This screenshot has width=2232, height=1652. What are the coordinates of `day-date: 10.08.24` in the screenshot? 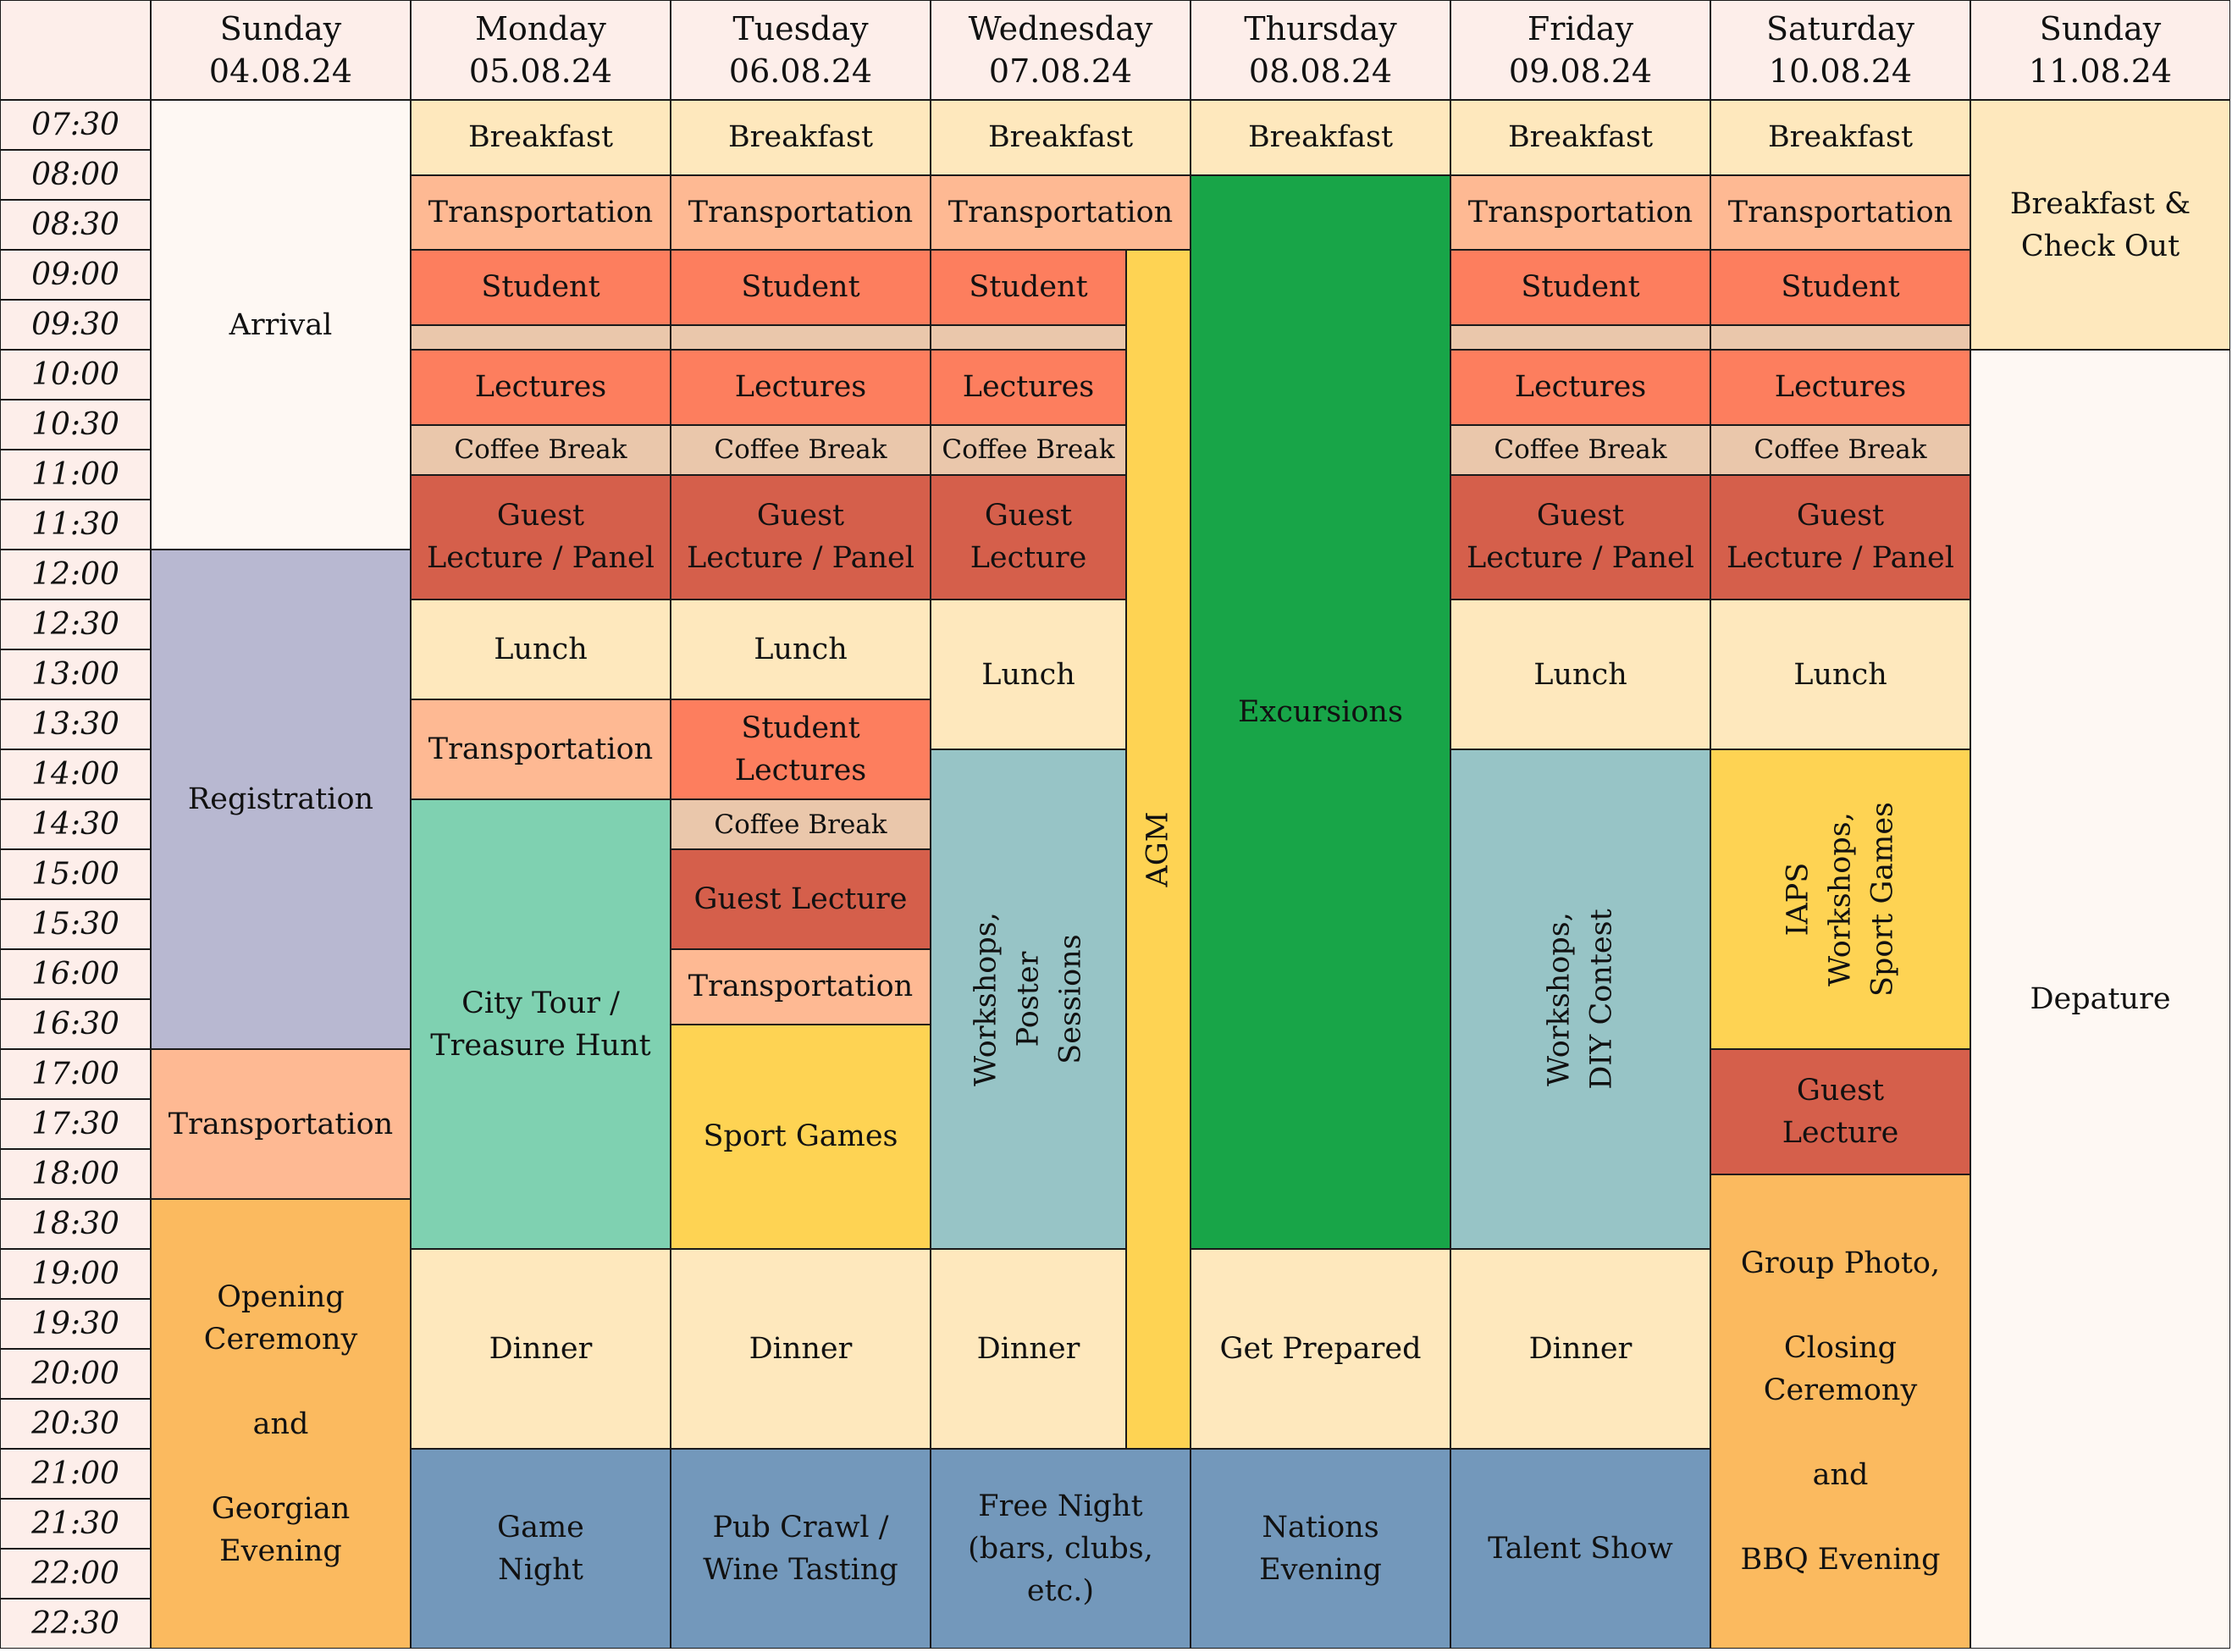 It's located at (1840, 71).